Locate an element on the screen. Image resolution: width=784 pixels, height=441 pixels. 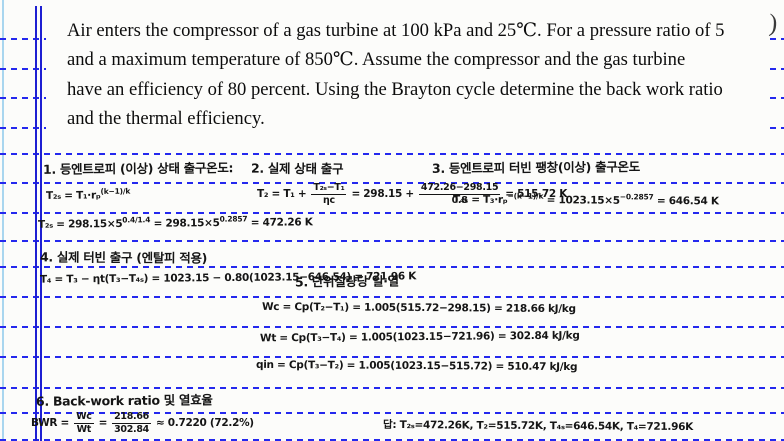
formula-text: = is located at coordinates (103, 423).